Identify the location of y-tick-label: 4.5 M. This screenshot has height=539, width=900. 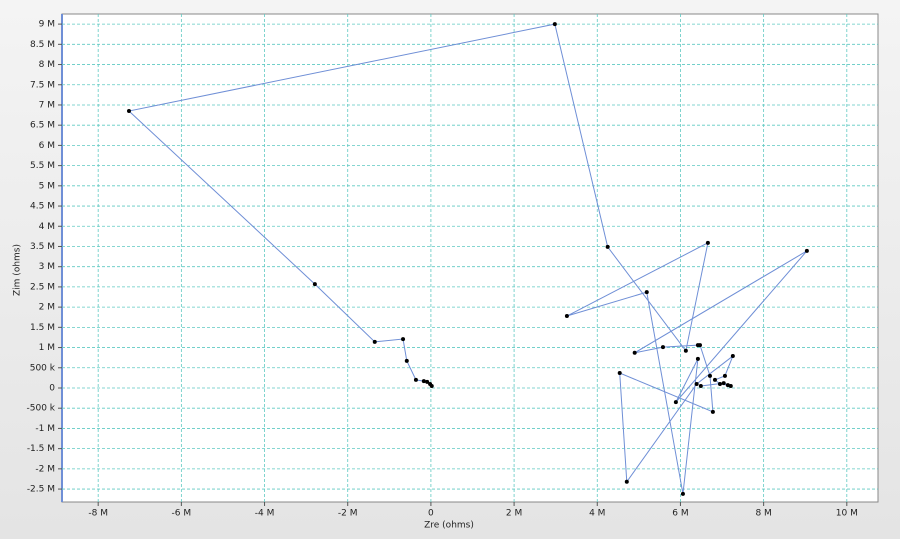
(42, 207).